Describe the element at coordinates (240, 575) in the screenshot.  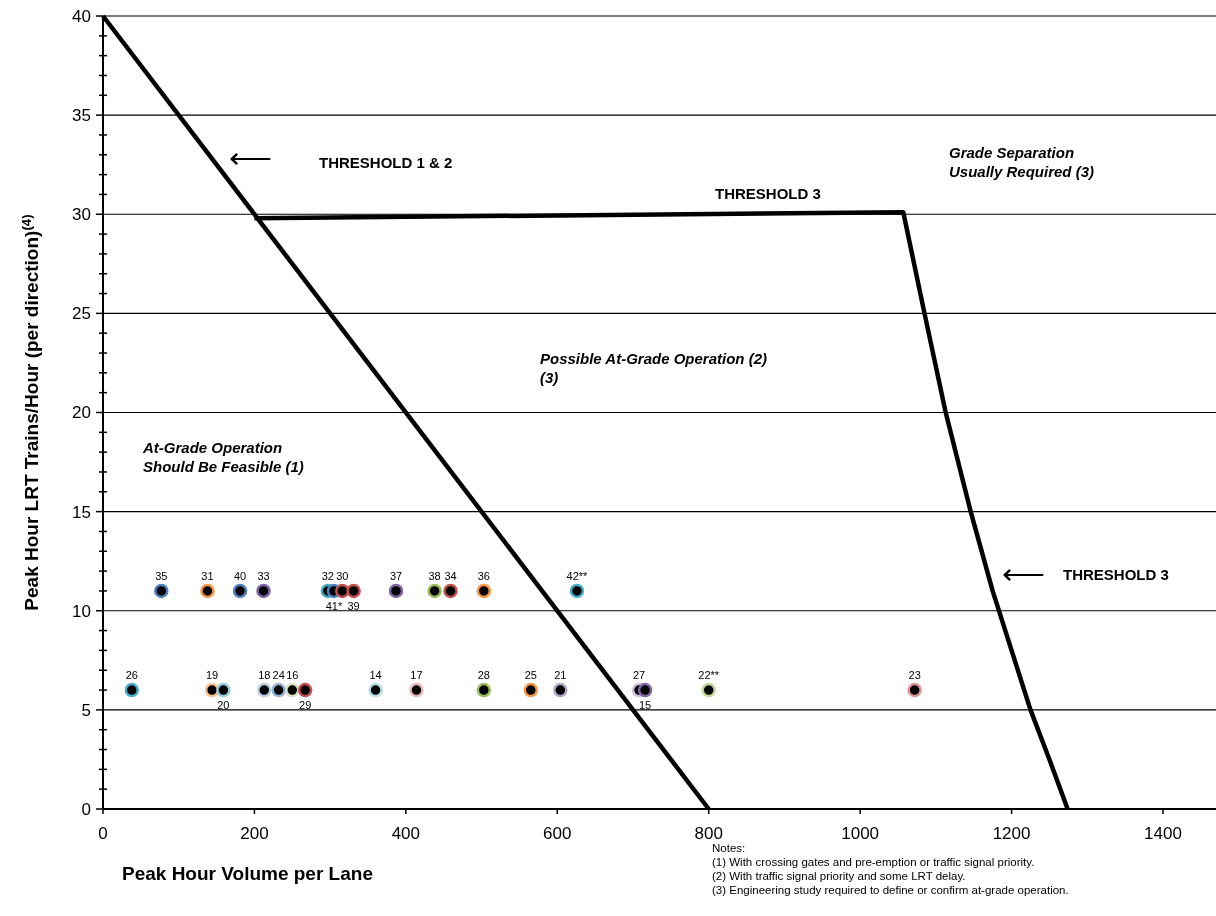
I see `annotation: 40` at that location.